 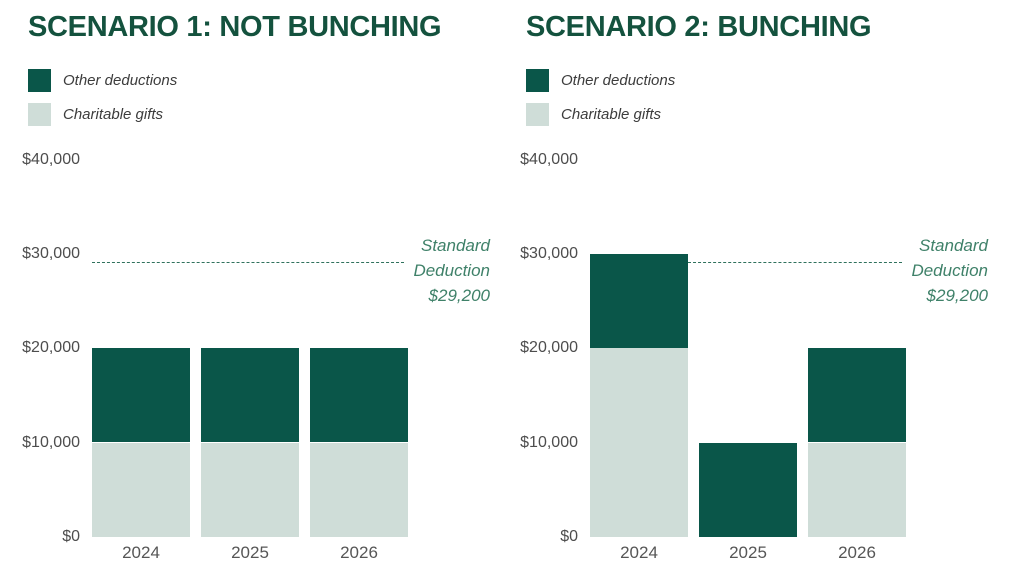 What do you see at coordinates (250, 490) in the screenshot?
I see `bar-segment-charitable-gifts-2025` at bounding box center [250, 490].